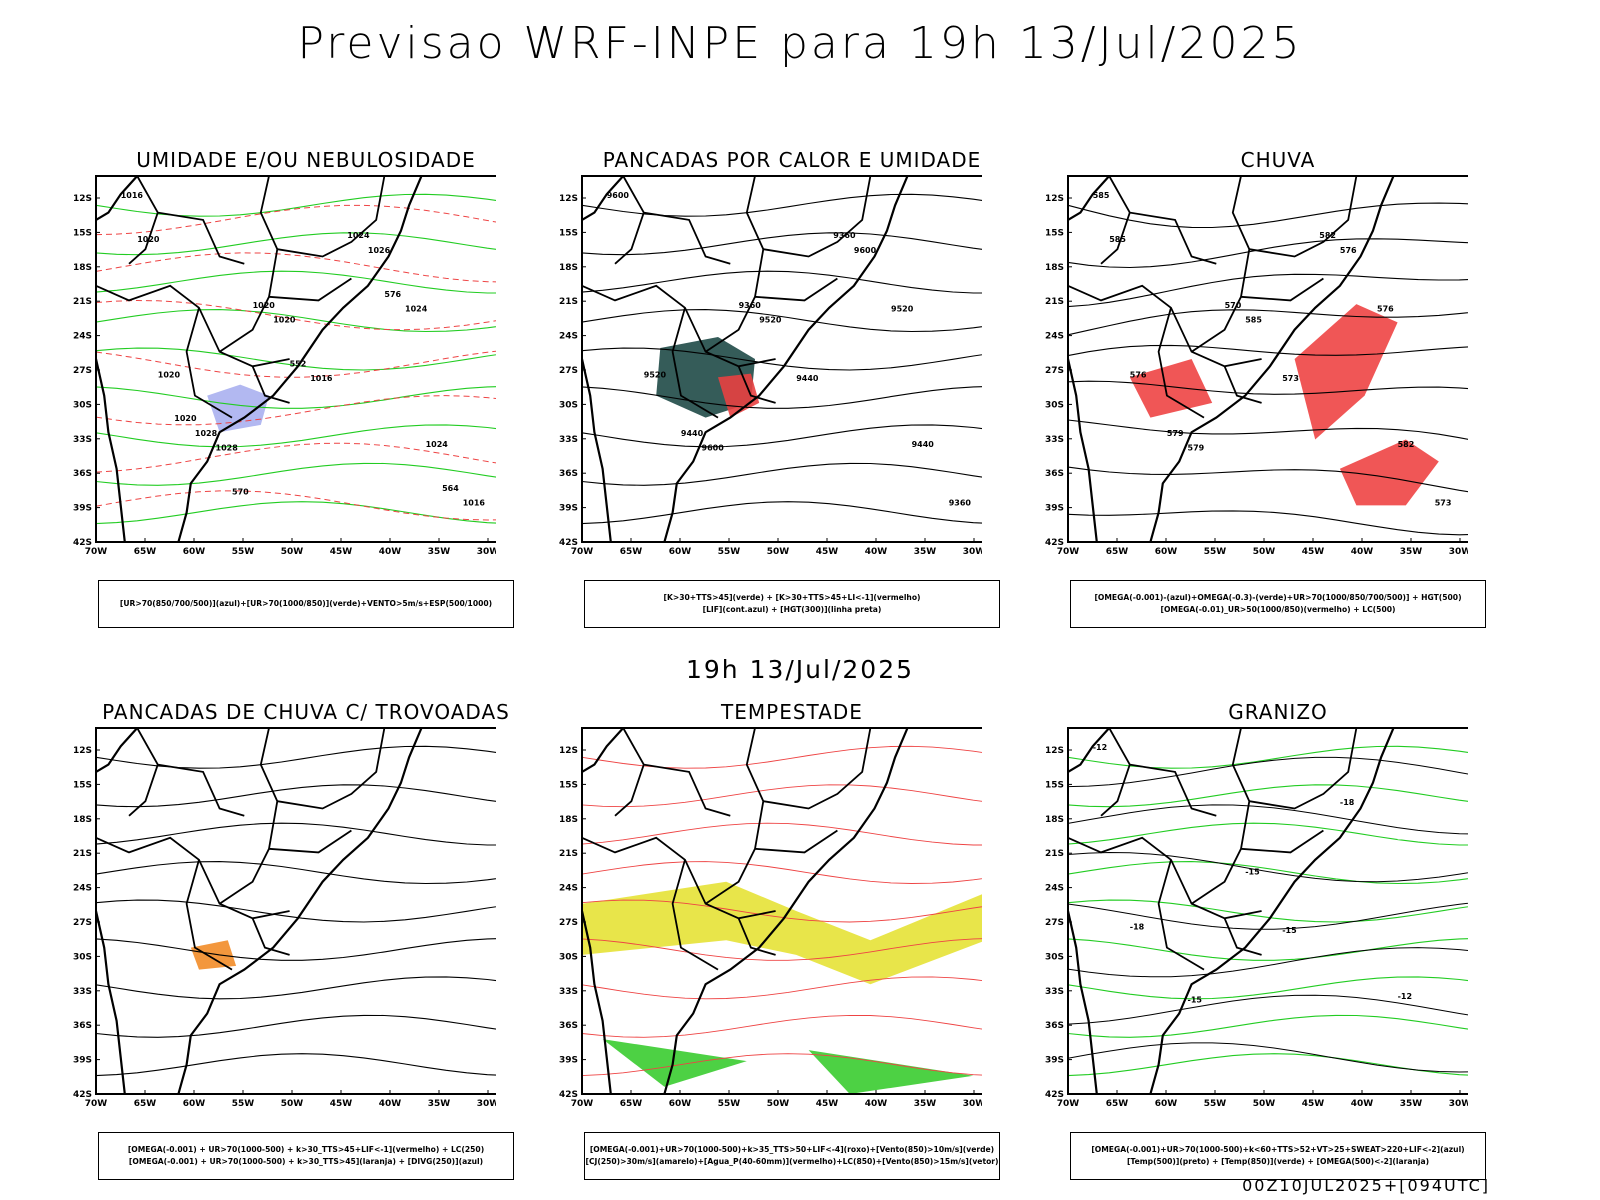  What do you see at coordinates (1443, 502) in the screenshot?
I see `contour-value-label: 573` at bounding box center [1443, 502].